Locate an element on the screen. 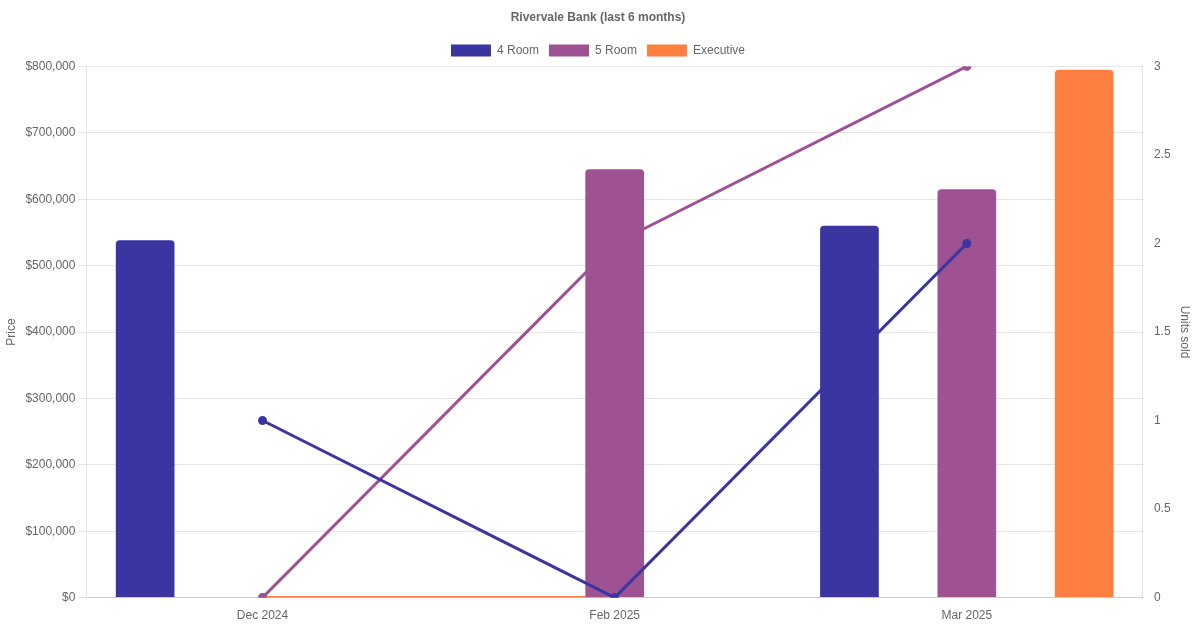  legend-label: 4 Room is located at coordinates (517, 49).